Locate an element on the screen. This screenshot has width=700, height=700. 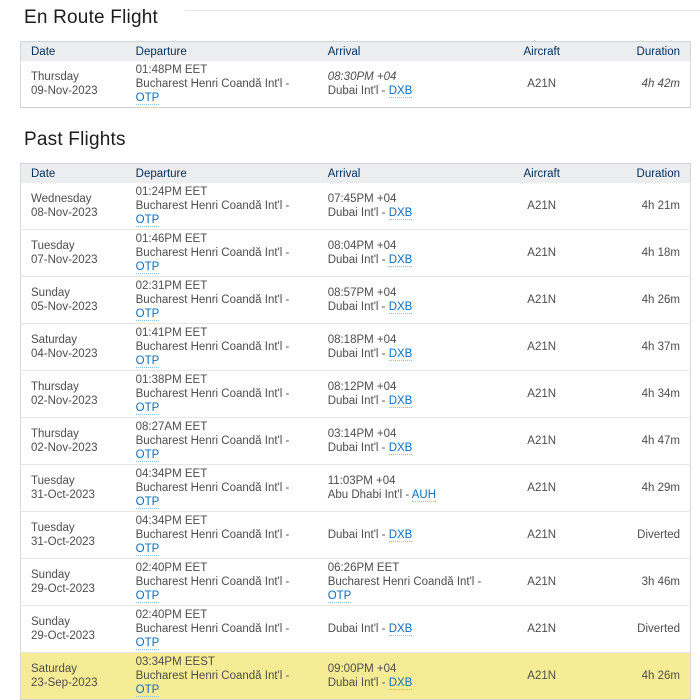
flight-date: 31-Oct-2023 is located at coordinates (63, 495).